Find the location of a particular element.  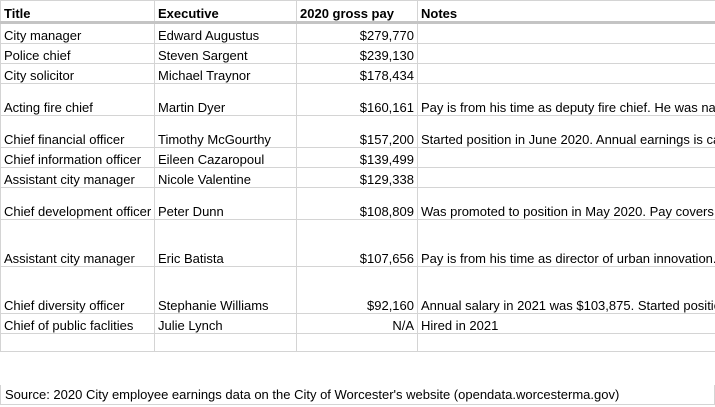

cell-executive: Stephanie Williams is located at coordinates (225, 290).